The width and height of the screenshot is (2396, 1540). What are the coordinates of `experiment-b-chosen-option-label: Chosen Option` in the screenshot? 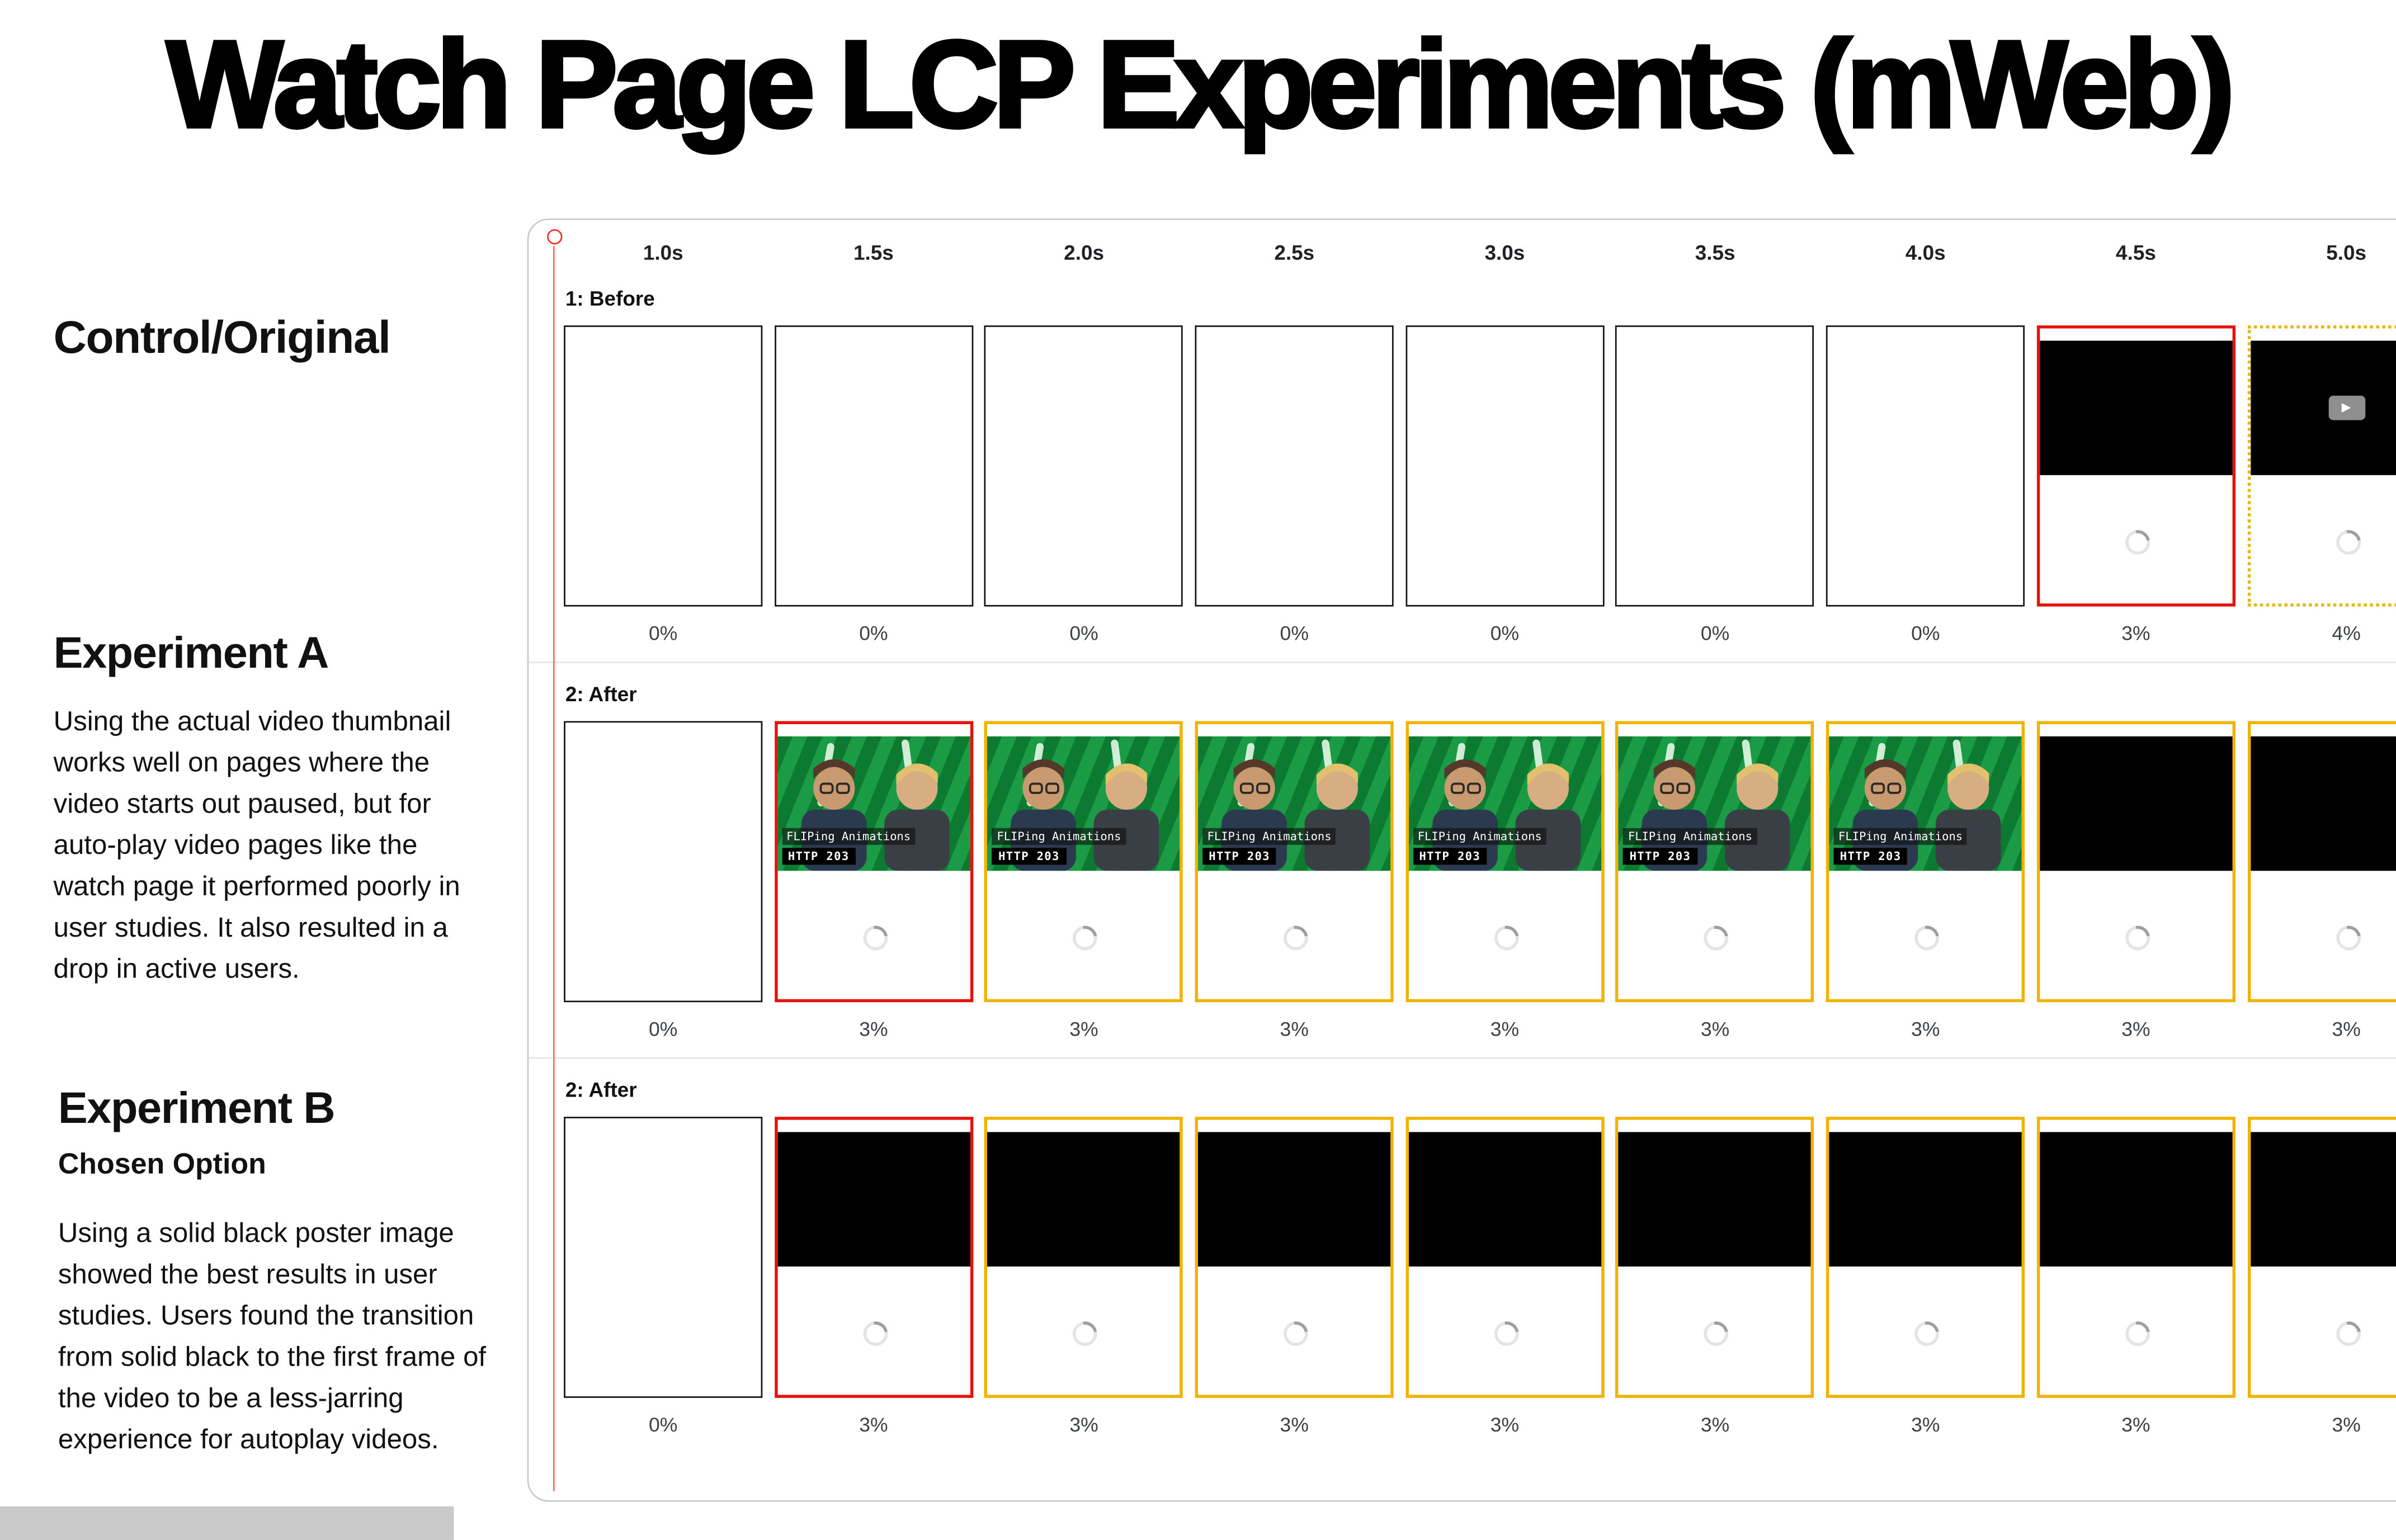 It's located at (162, 1165).